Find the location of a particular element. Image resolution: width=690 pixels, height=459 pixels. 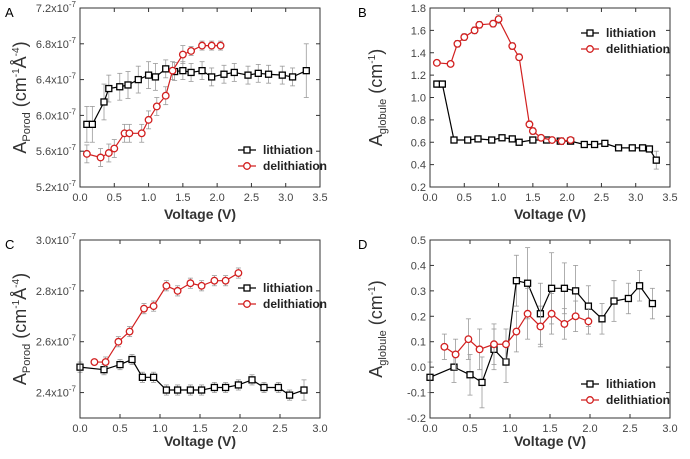

y-tick-label: 6.8x10⁻⁷ is located at coordinates (56, 43).